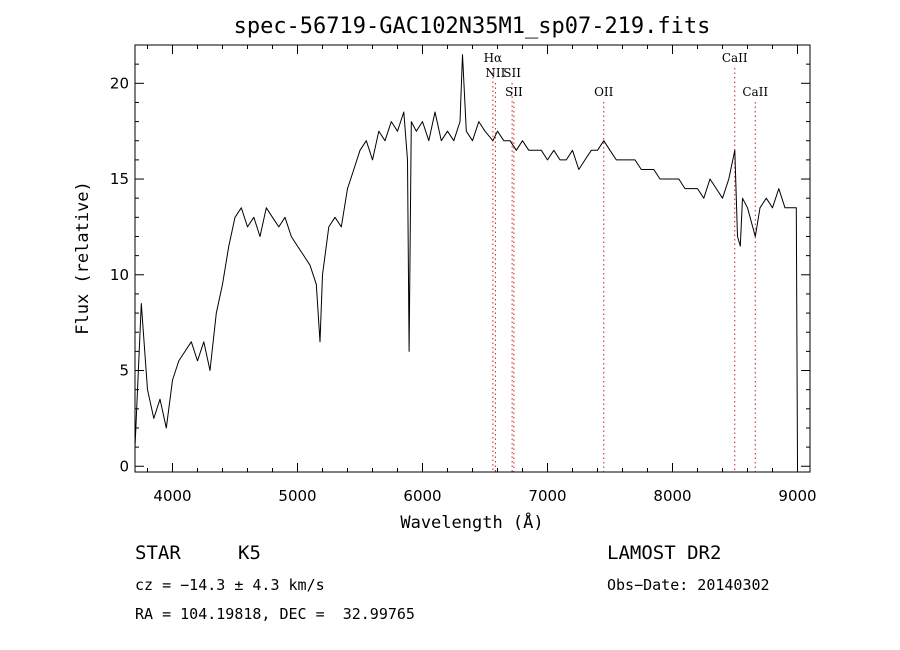 The height and width of the screenshot is (650, 900). What do you see at coordinates (119, 275) in the screenshot?
I see `y-tick-label: 10` at bounding box center [119, 275].